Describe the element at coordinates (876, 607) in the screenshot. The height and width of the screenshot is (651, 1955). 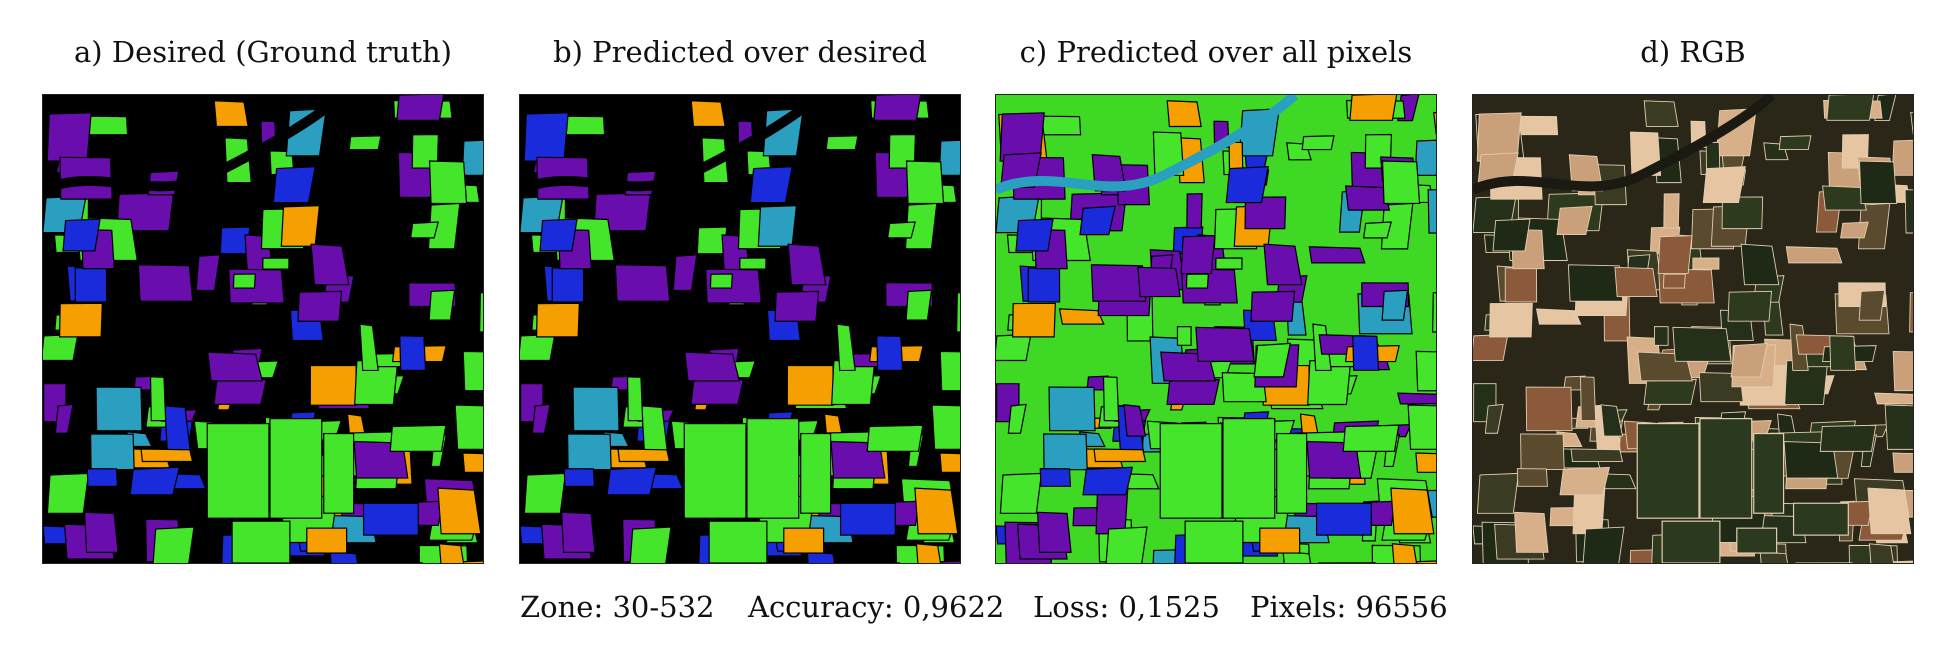
I see `accuracy-label: Accuracy: 0,9622` at that location.